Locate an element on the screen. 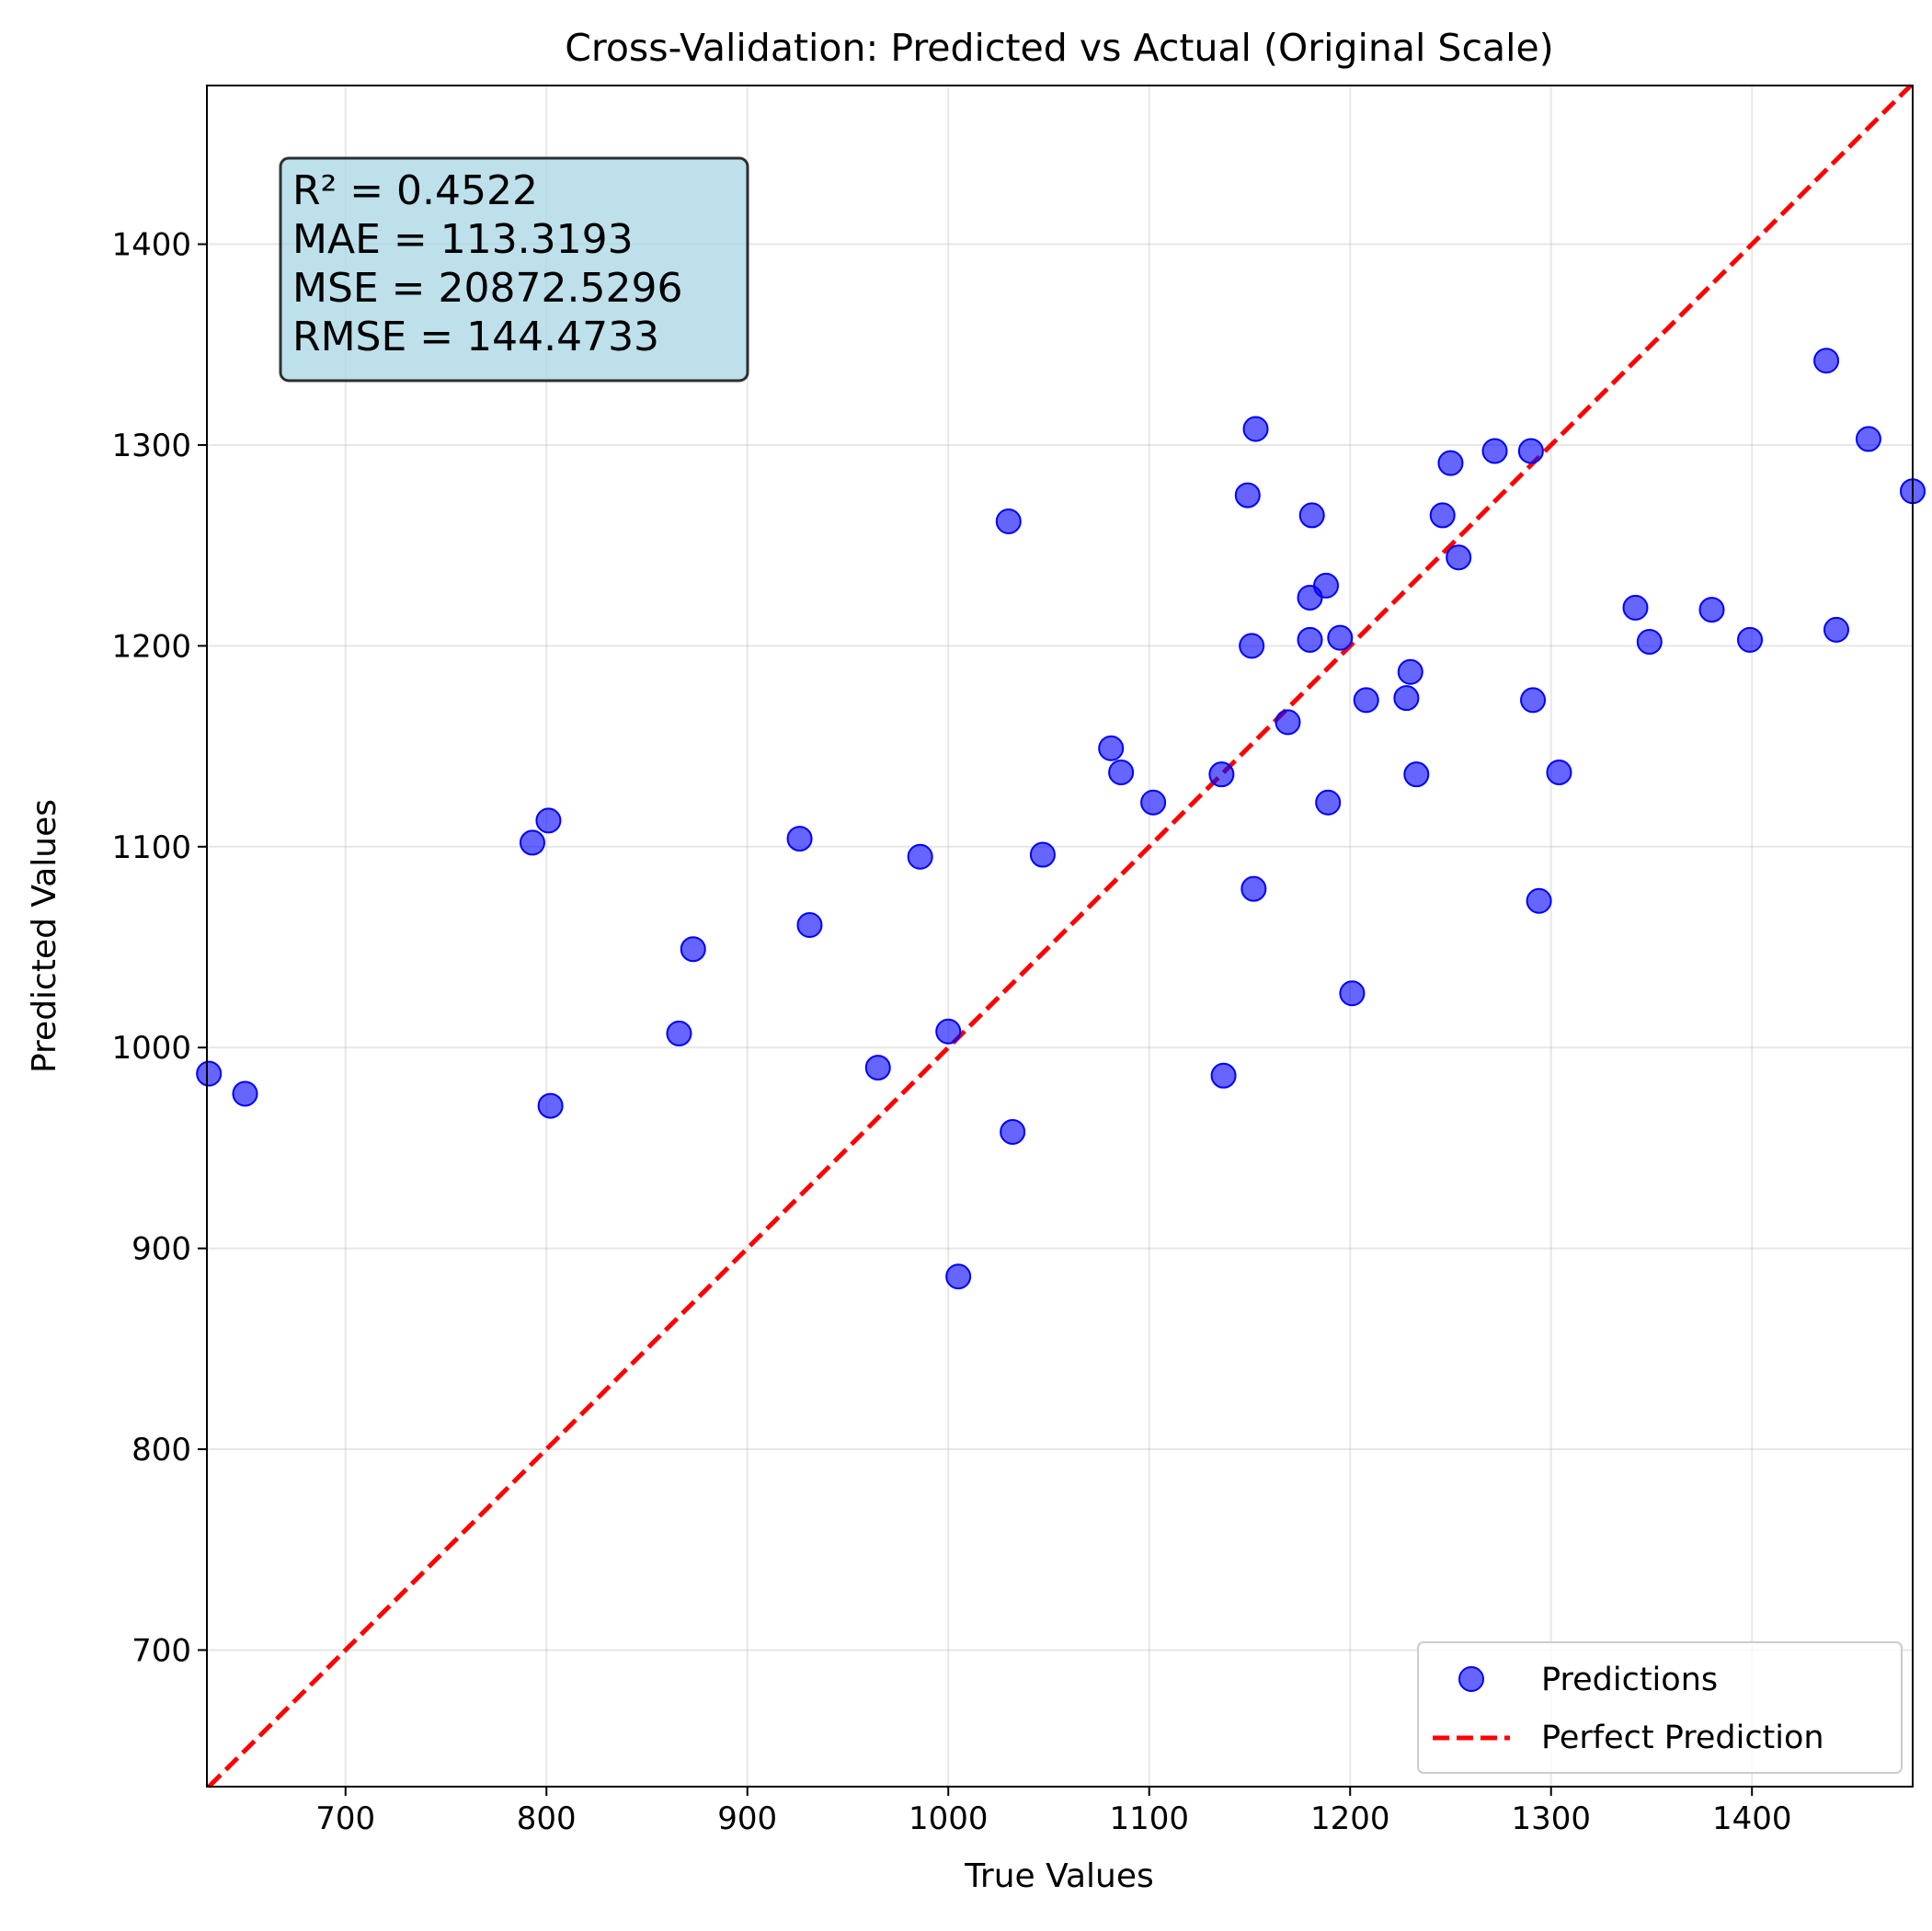  legend-label-perfect-prediction: Perfect Prediction is located at coordinates (1682, 1738).